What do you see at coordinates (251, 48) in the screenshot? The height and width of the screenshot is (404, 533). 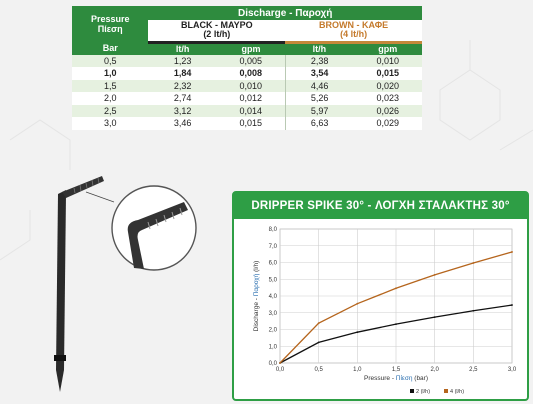 I see `col-gpm-black: gpm` at bounding box center [251, 48].